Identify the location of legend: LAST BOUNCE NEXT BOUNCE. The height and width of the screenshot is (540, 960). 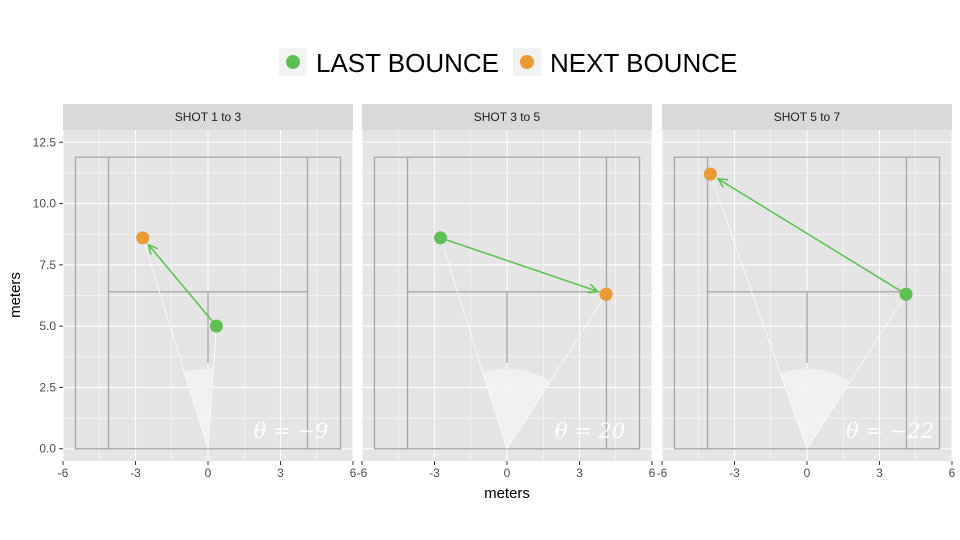
(508, 63).